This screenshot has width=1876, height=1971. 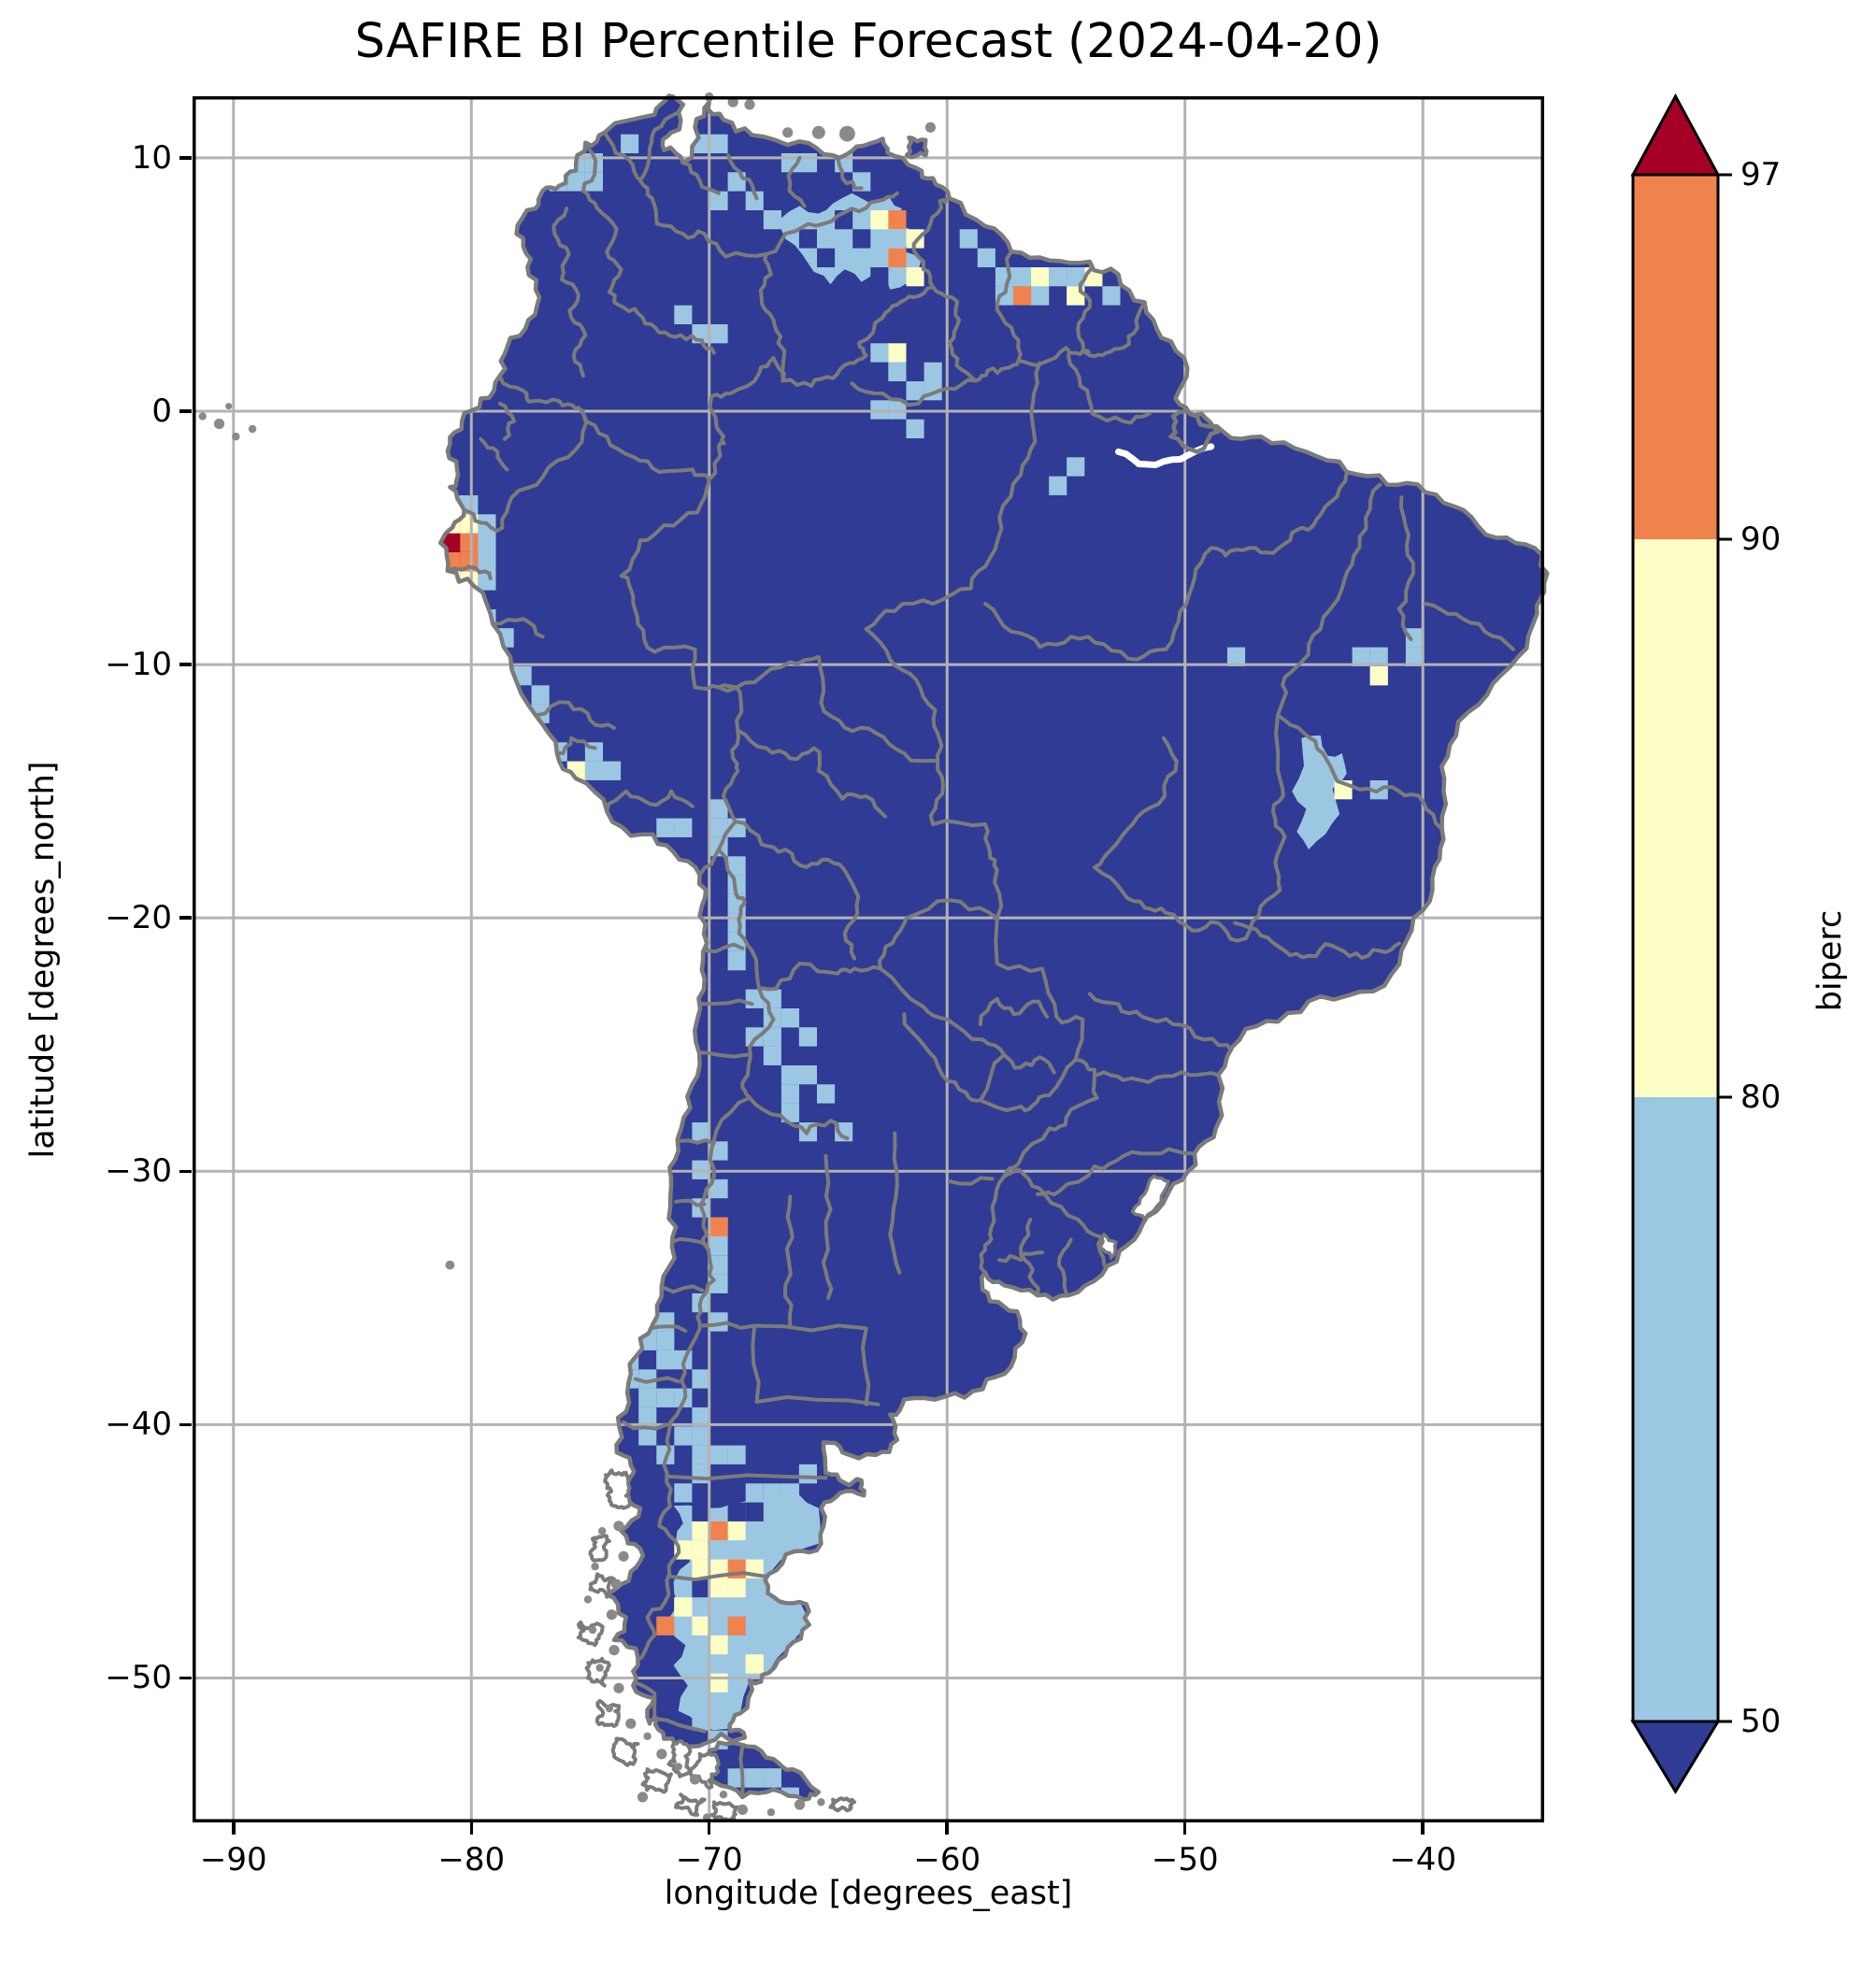 What do you see at coordinates (1675, 948) in the screenshot?
I see `cbar-outline` at bounding box center [1675, 948].